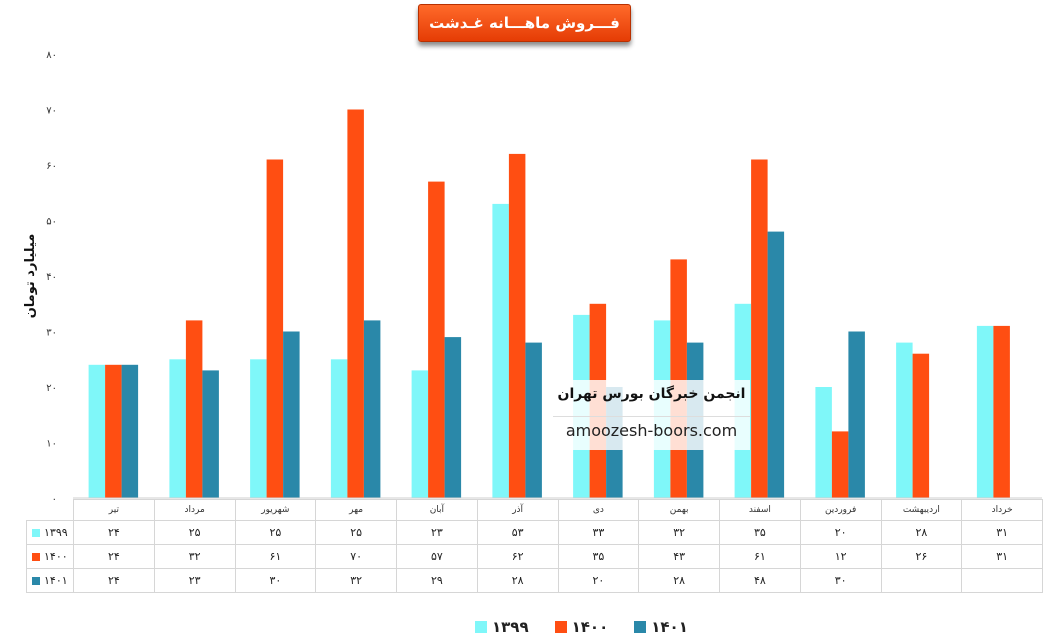  I want to click on data-label: ۷۰, so click(356, 556).